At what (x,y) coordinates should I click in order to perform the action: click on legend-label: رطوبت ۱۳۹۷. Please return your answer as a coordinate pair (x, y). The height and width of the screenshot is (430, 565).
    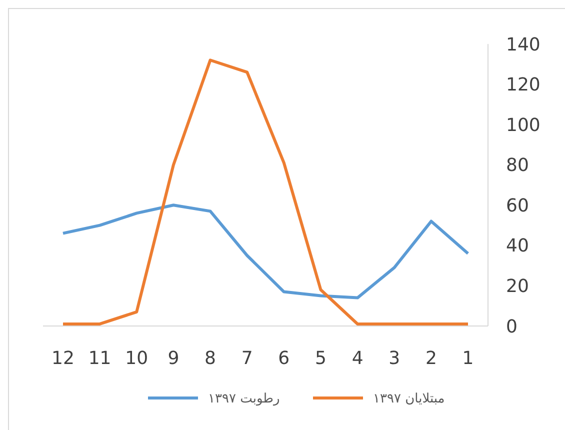
    Looking at the image, I should click on (244, 399).